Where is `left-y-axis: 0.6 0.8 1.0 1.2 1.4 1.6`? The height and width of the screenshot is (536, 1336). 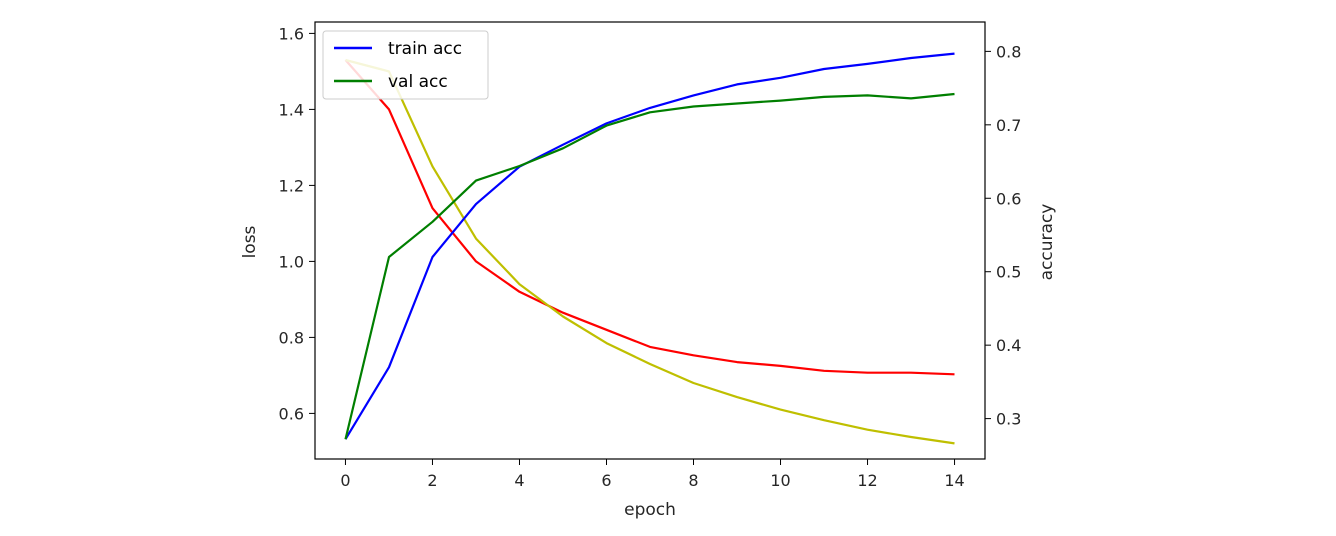 left-y-axis: 0.6 0.8 1.0 1.2 1.4 1.6 is located at coordinates (297, 223).